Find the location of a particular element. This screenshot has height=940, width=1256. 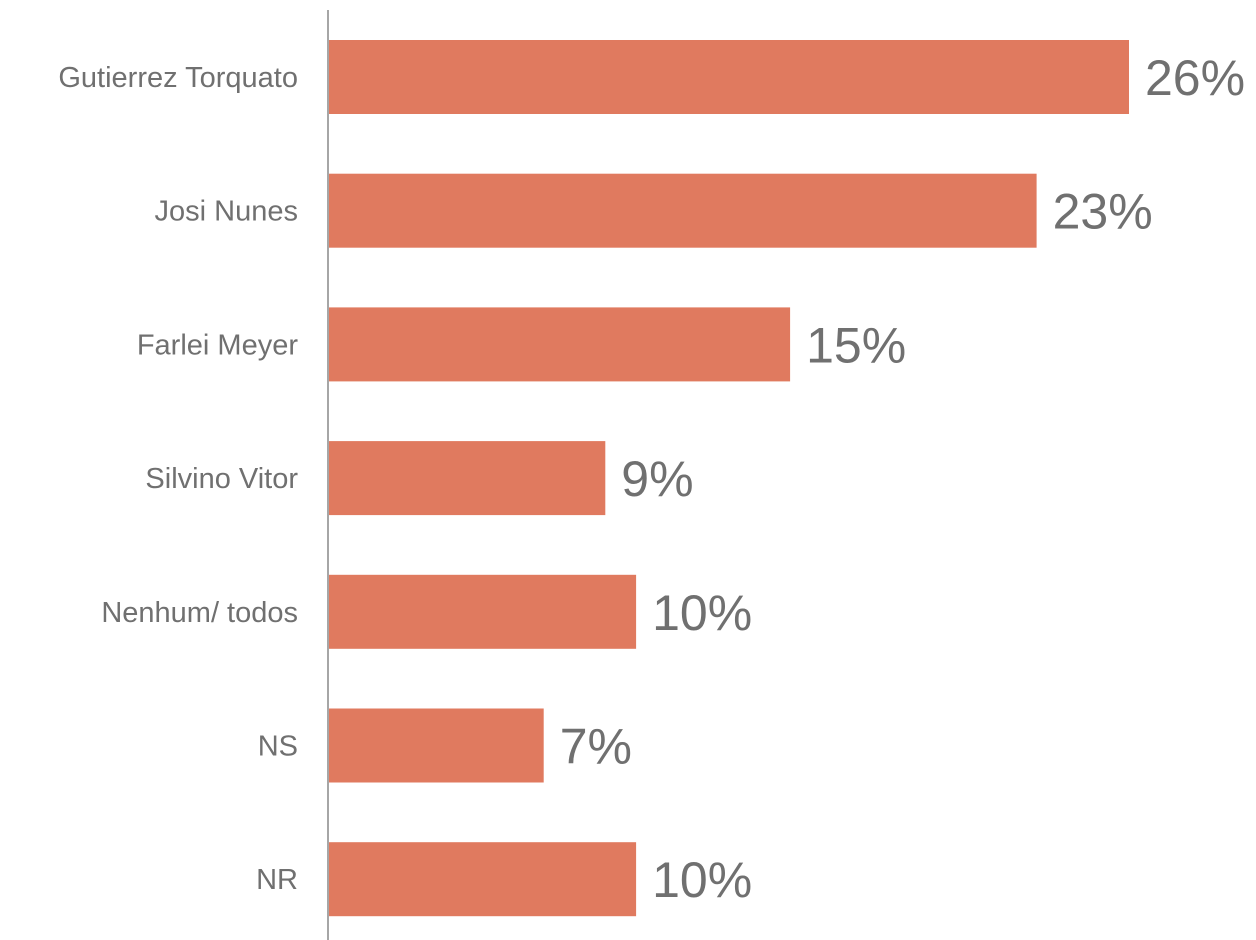

category-label-1: Josi Nunes is located at coordinates (226, 212).